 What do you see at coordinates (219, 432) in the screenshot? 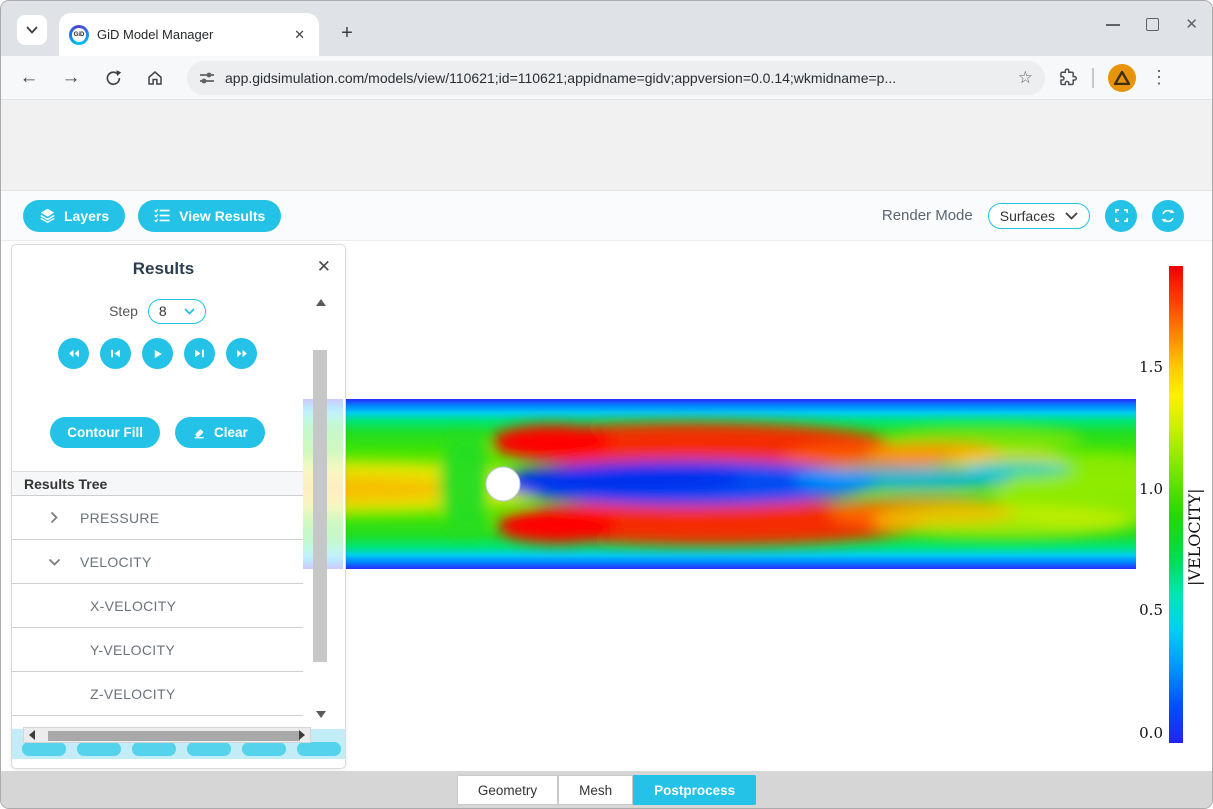
I see `clear-button: Clear` at bounding box center [219, 432].